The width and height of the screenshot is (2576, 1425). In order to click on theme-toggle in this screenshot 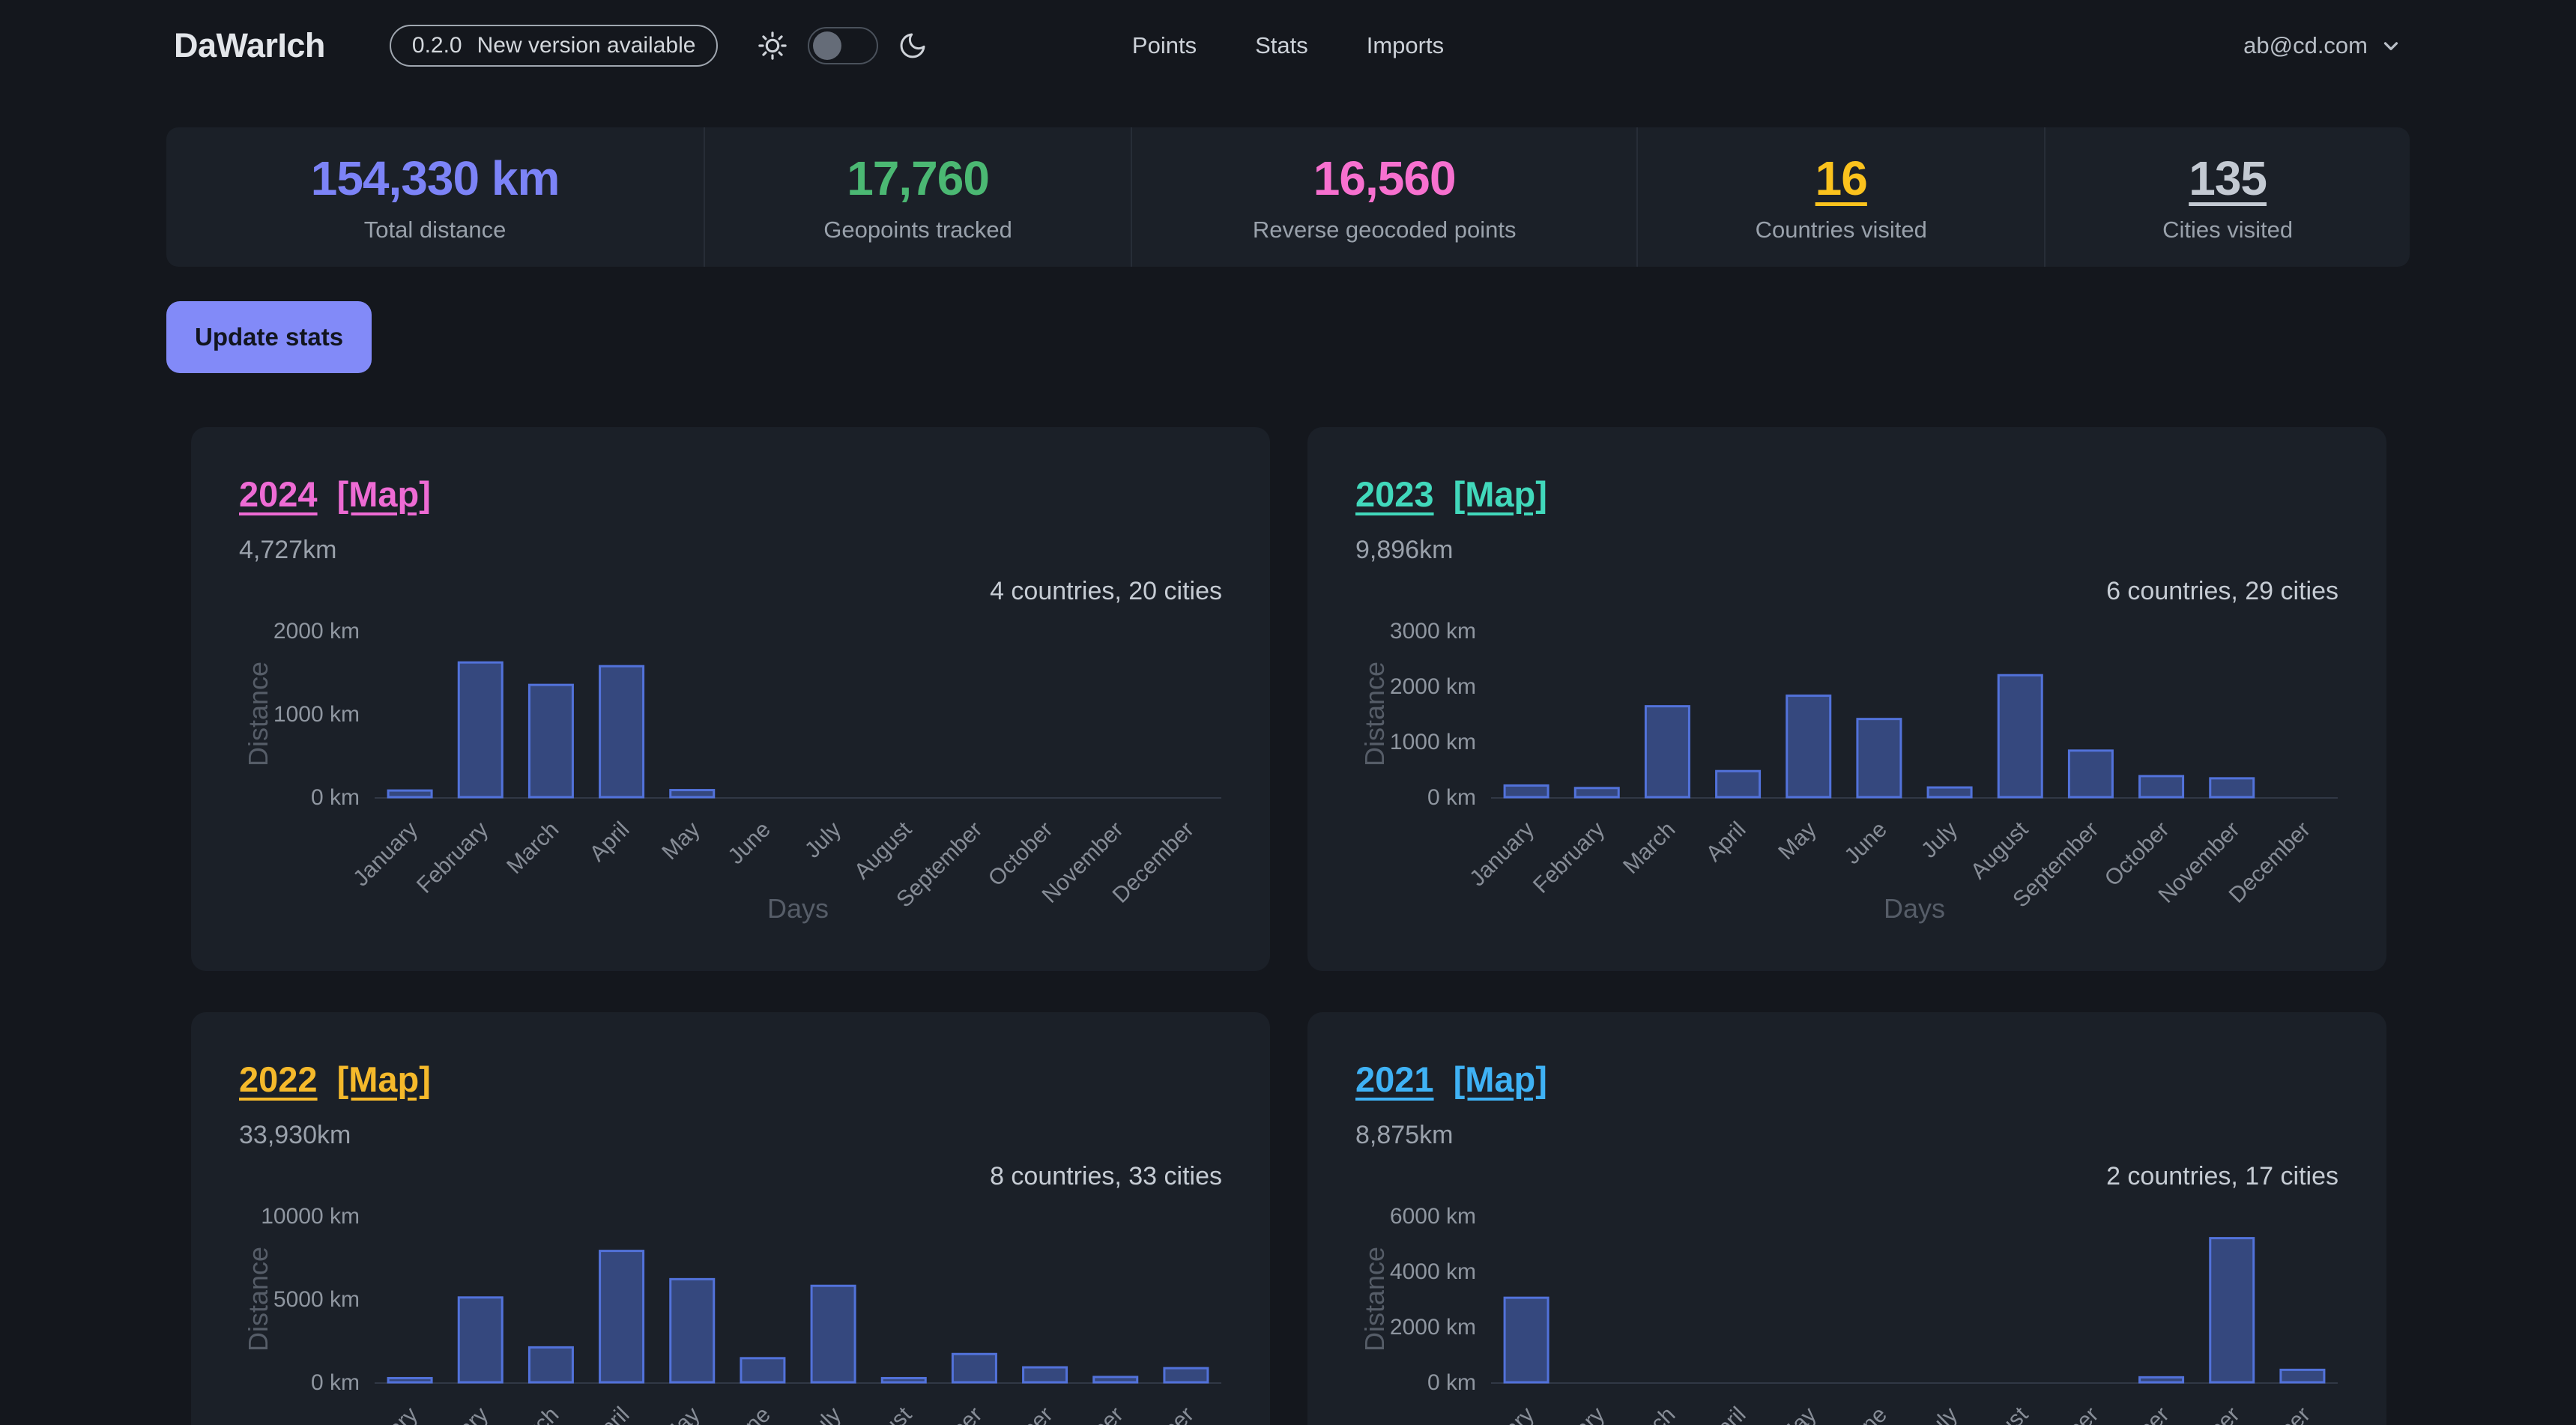, I will do `click(843, 45)`.